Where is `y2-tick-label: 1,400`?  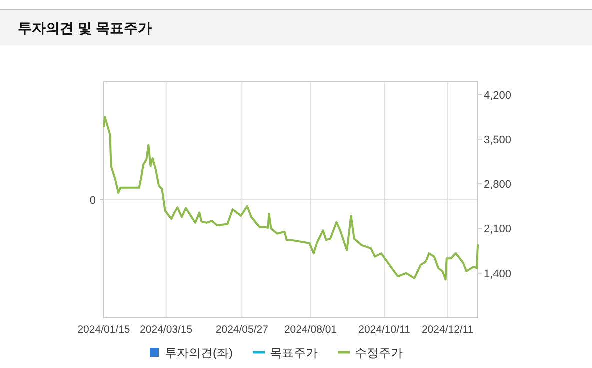
y2-tick-label: 1,400 is located at coordinates (498, 274).